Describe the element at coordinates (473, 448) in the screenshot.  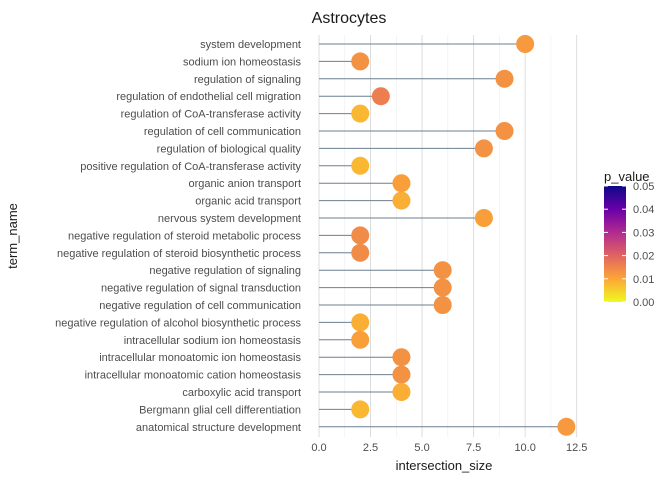
I see `x-tick-label: 7.5` at that location.